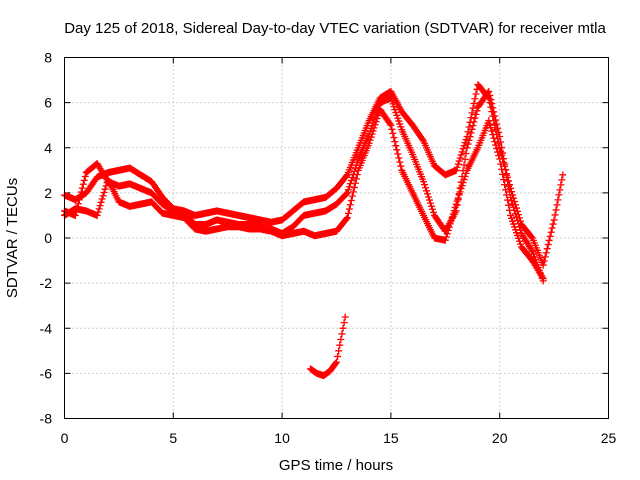 The height and width of the screenshot is (480, 640). Describe the element at coordinates (46, 419) in the screenshot. I see `y-tick-label: -8` at that location.